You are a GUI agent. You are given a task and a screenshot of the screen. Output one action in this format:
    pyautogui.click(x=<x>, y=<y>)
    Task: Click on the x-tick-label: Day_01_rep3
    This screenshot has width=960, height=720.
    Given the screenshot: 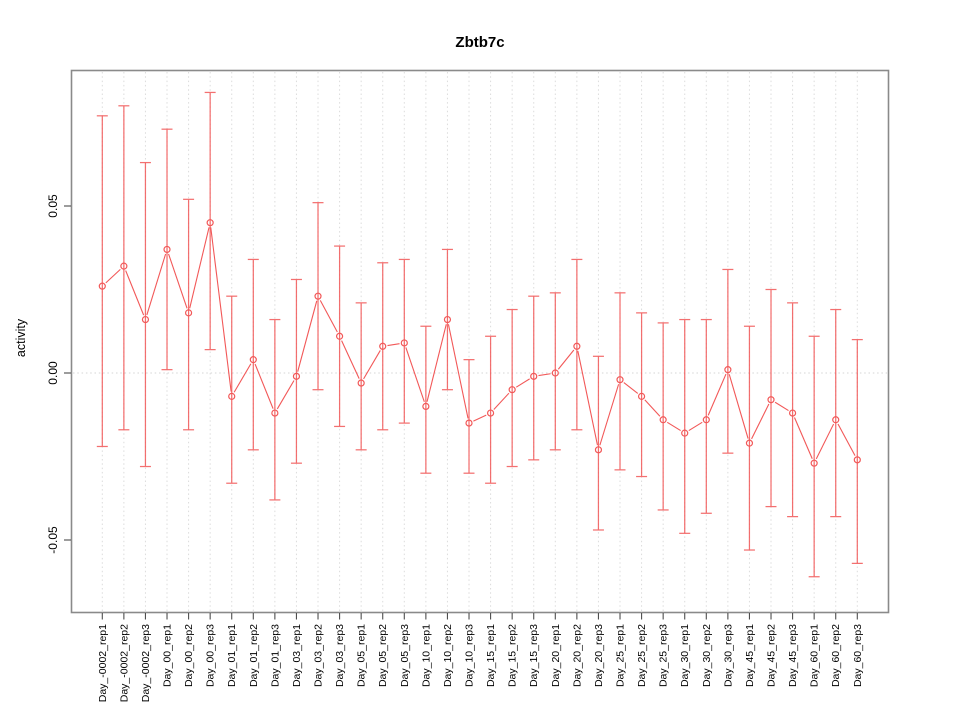 What is the action you would take?
    pyautogui.click(x=275, y=655)
    